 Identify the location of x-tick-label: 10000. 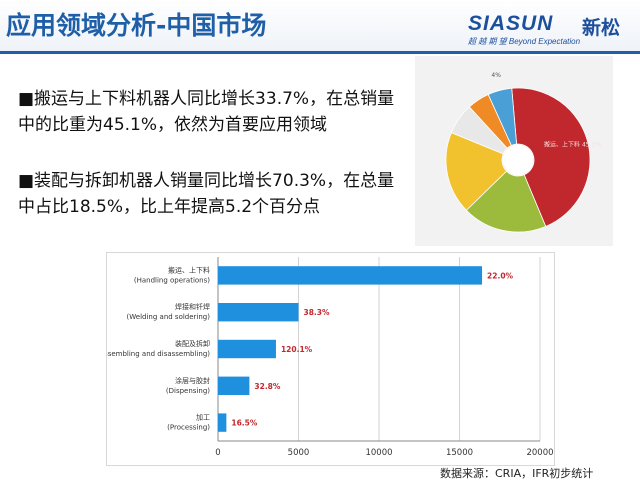
(378, 453).